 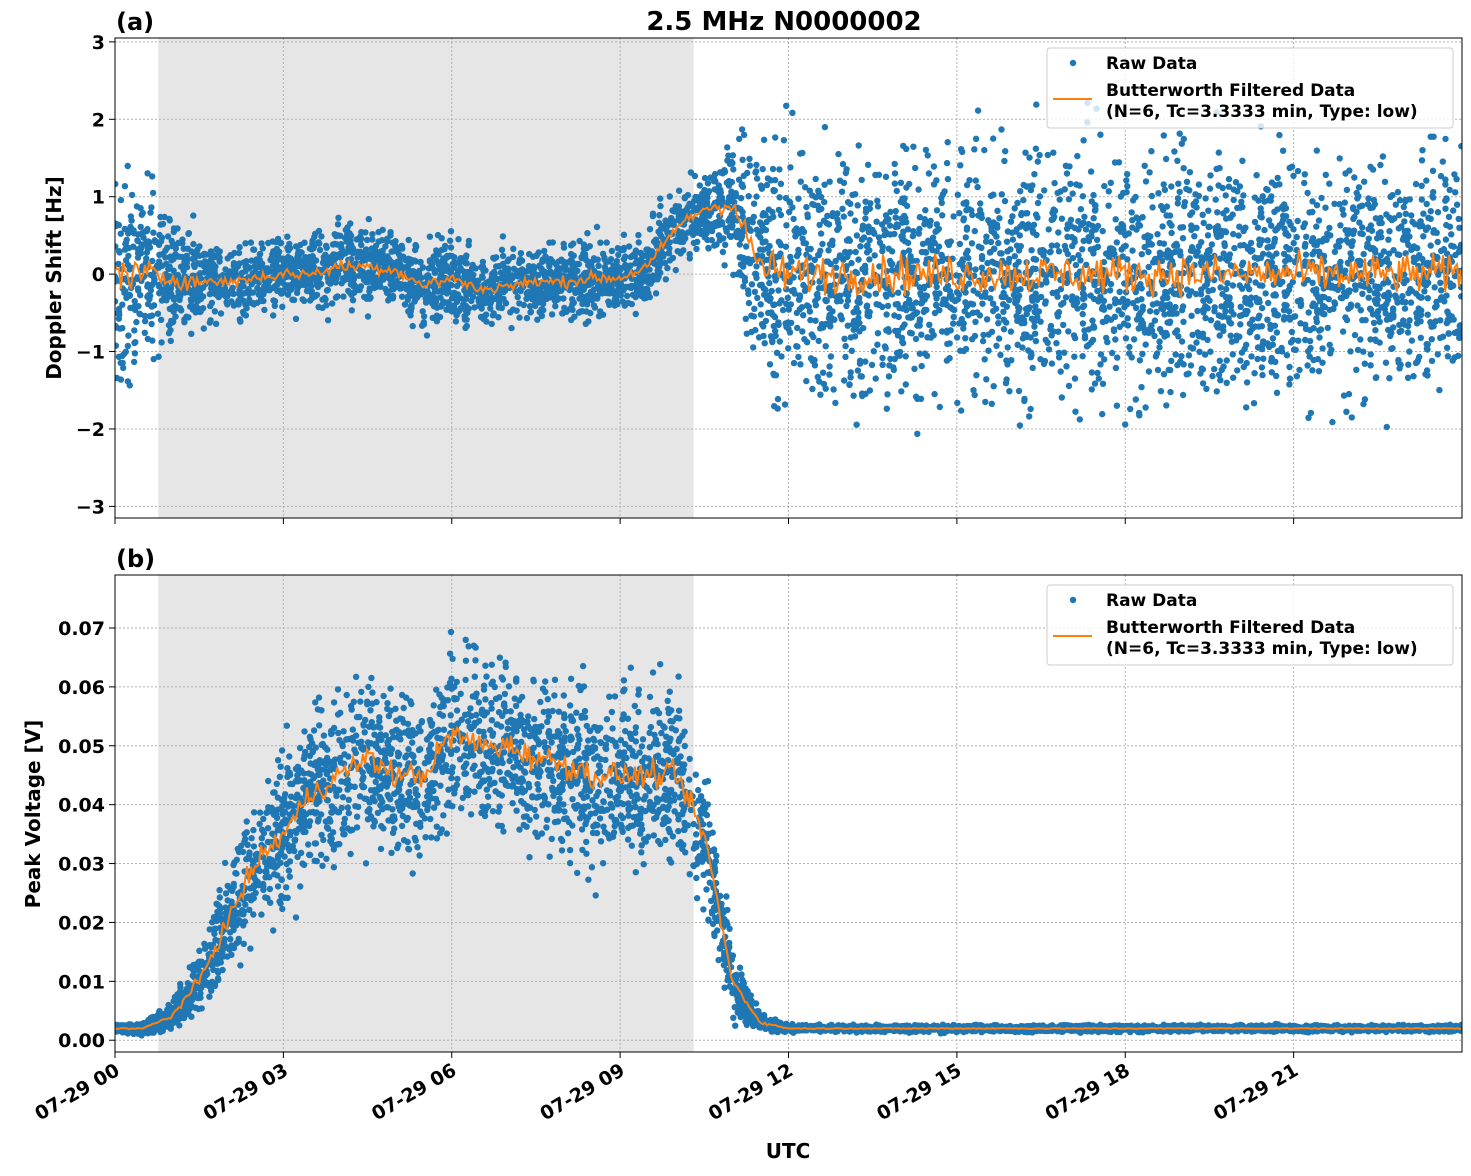 I want to click on panel-b-label: (b), so click(x=135, y=559).